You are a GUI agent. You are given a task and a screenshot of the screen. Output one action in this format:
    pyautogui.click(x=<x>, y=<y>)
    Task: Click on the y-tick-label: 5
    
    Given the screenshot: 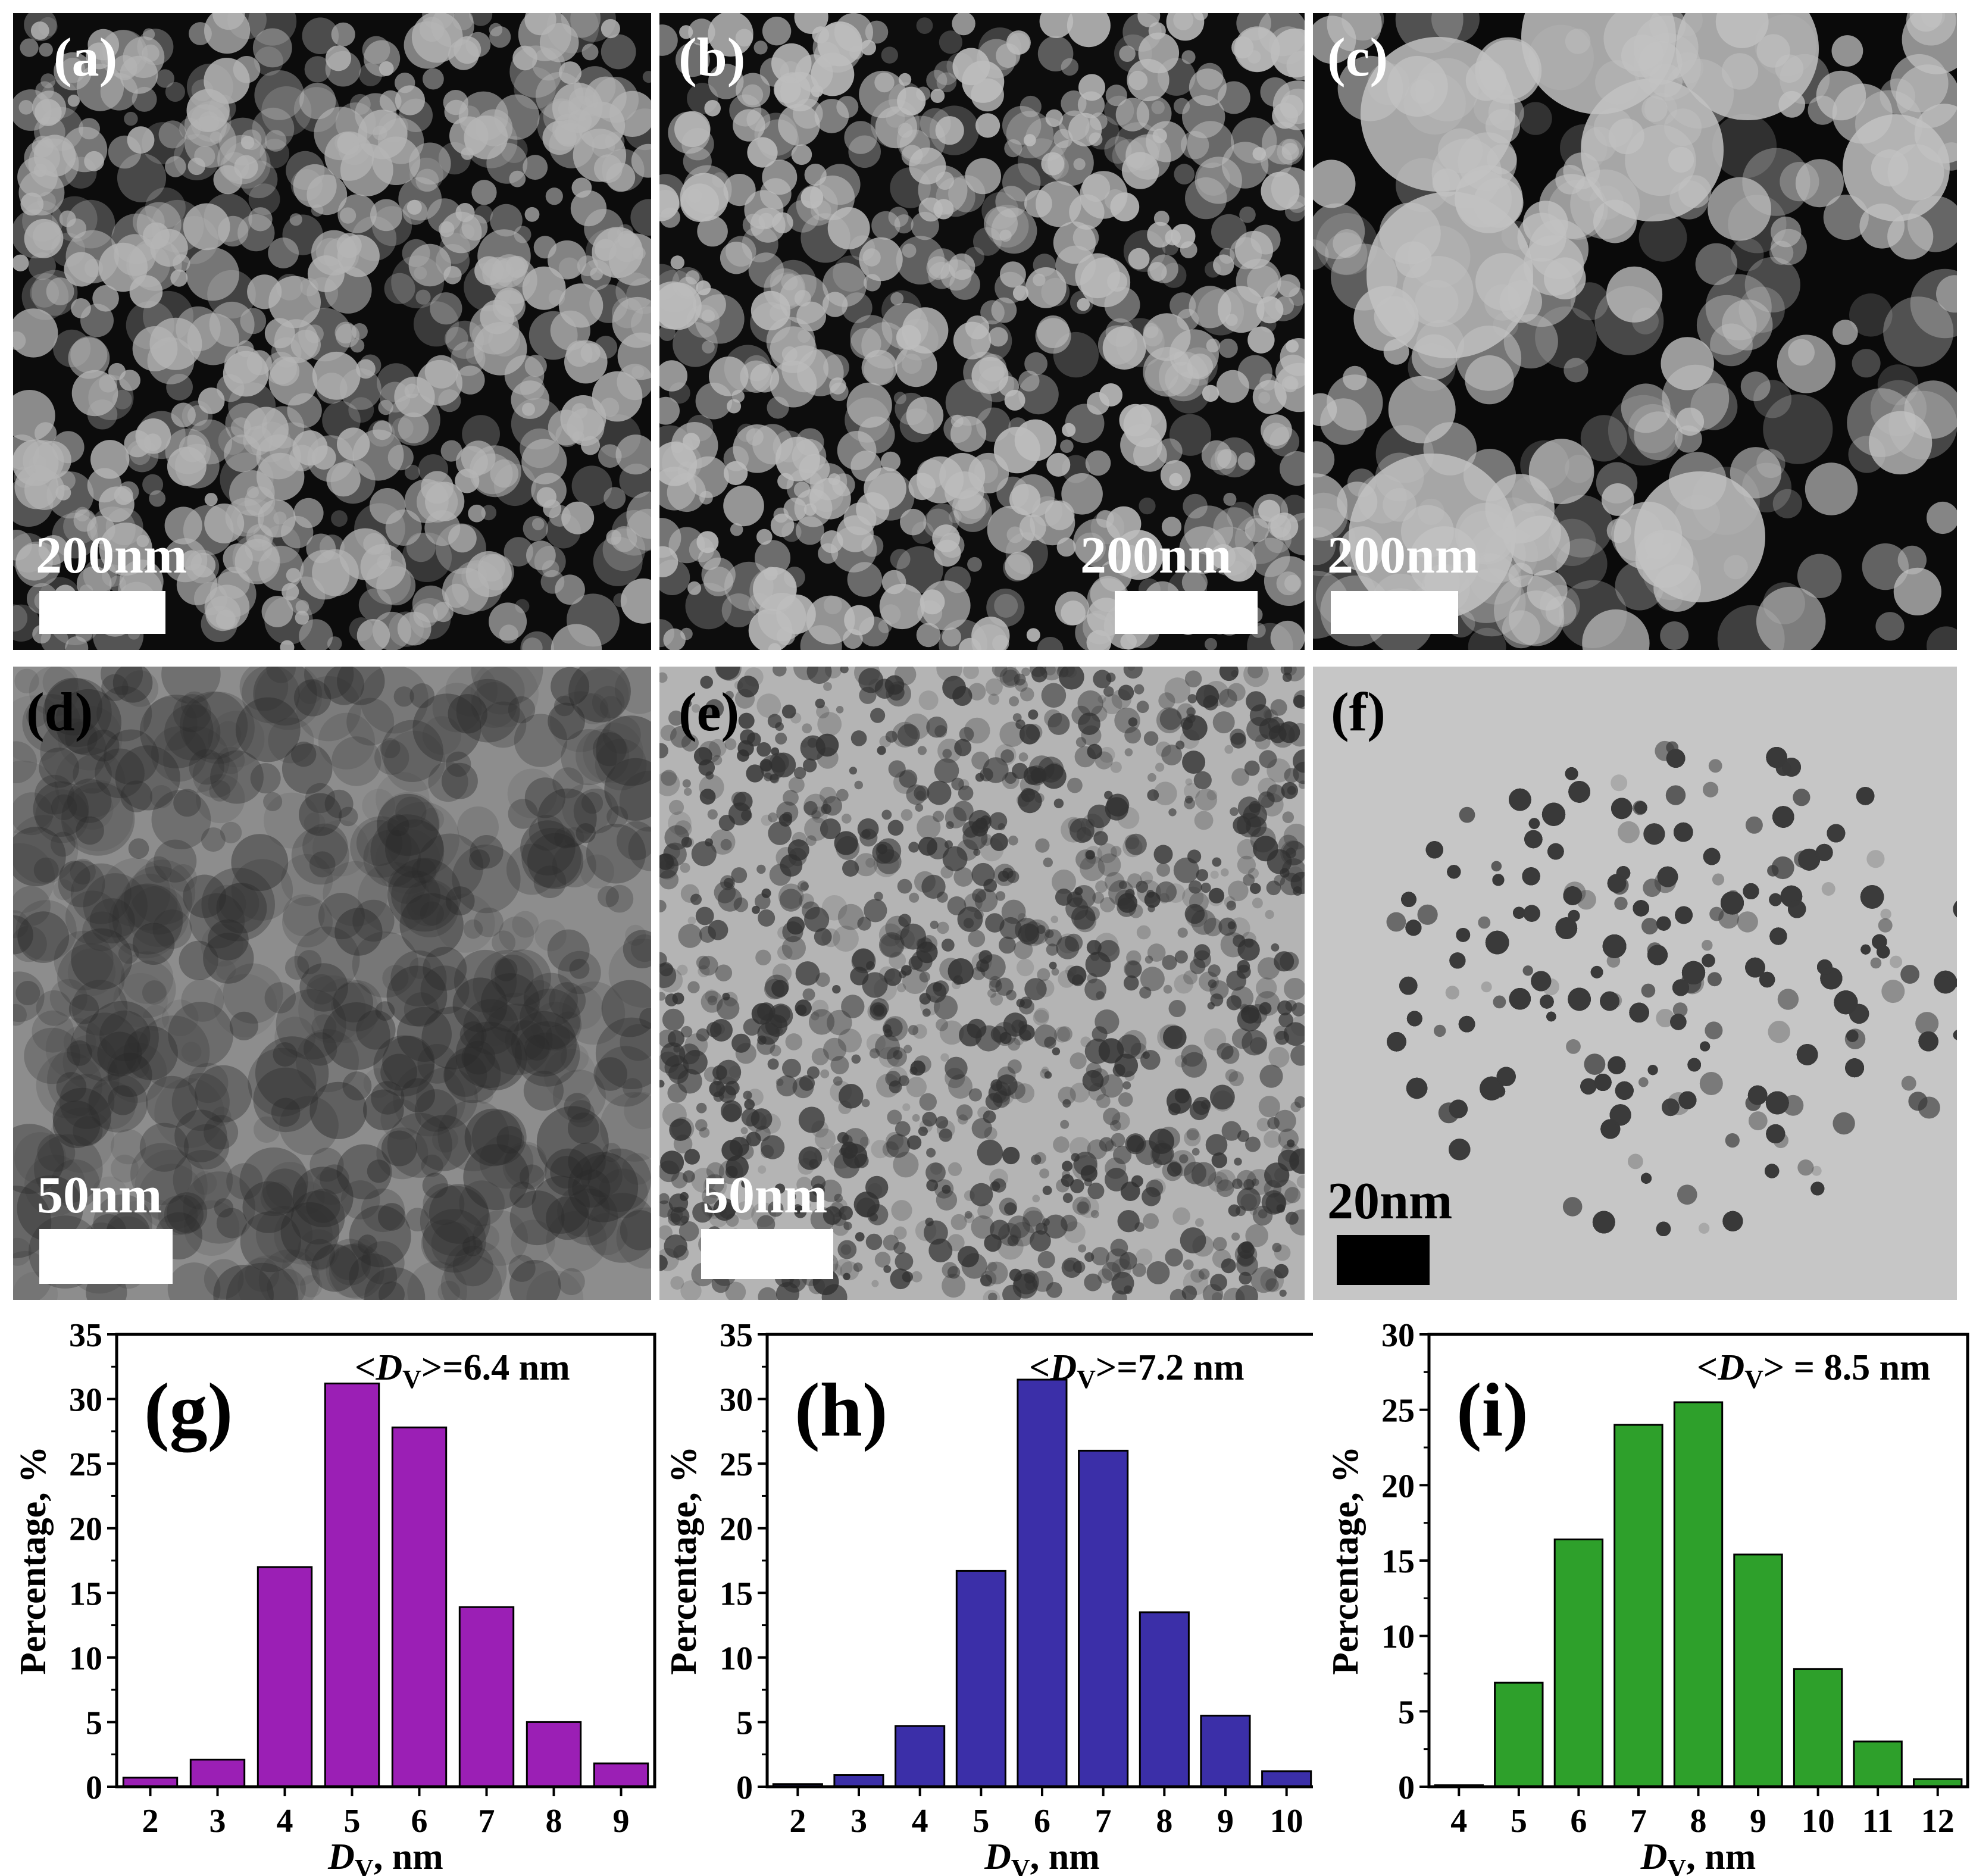 What is the action you would take?
    pyautogui.click(x=94, y=1723)
    